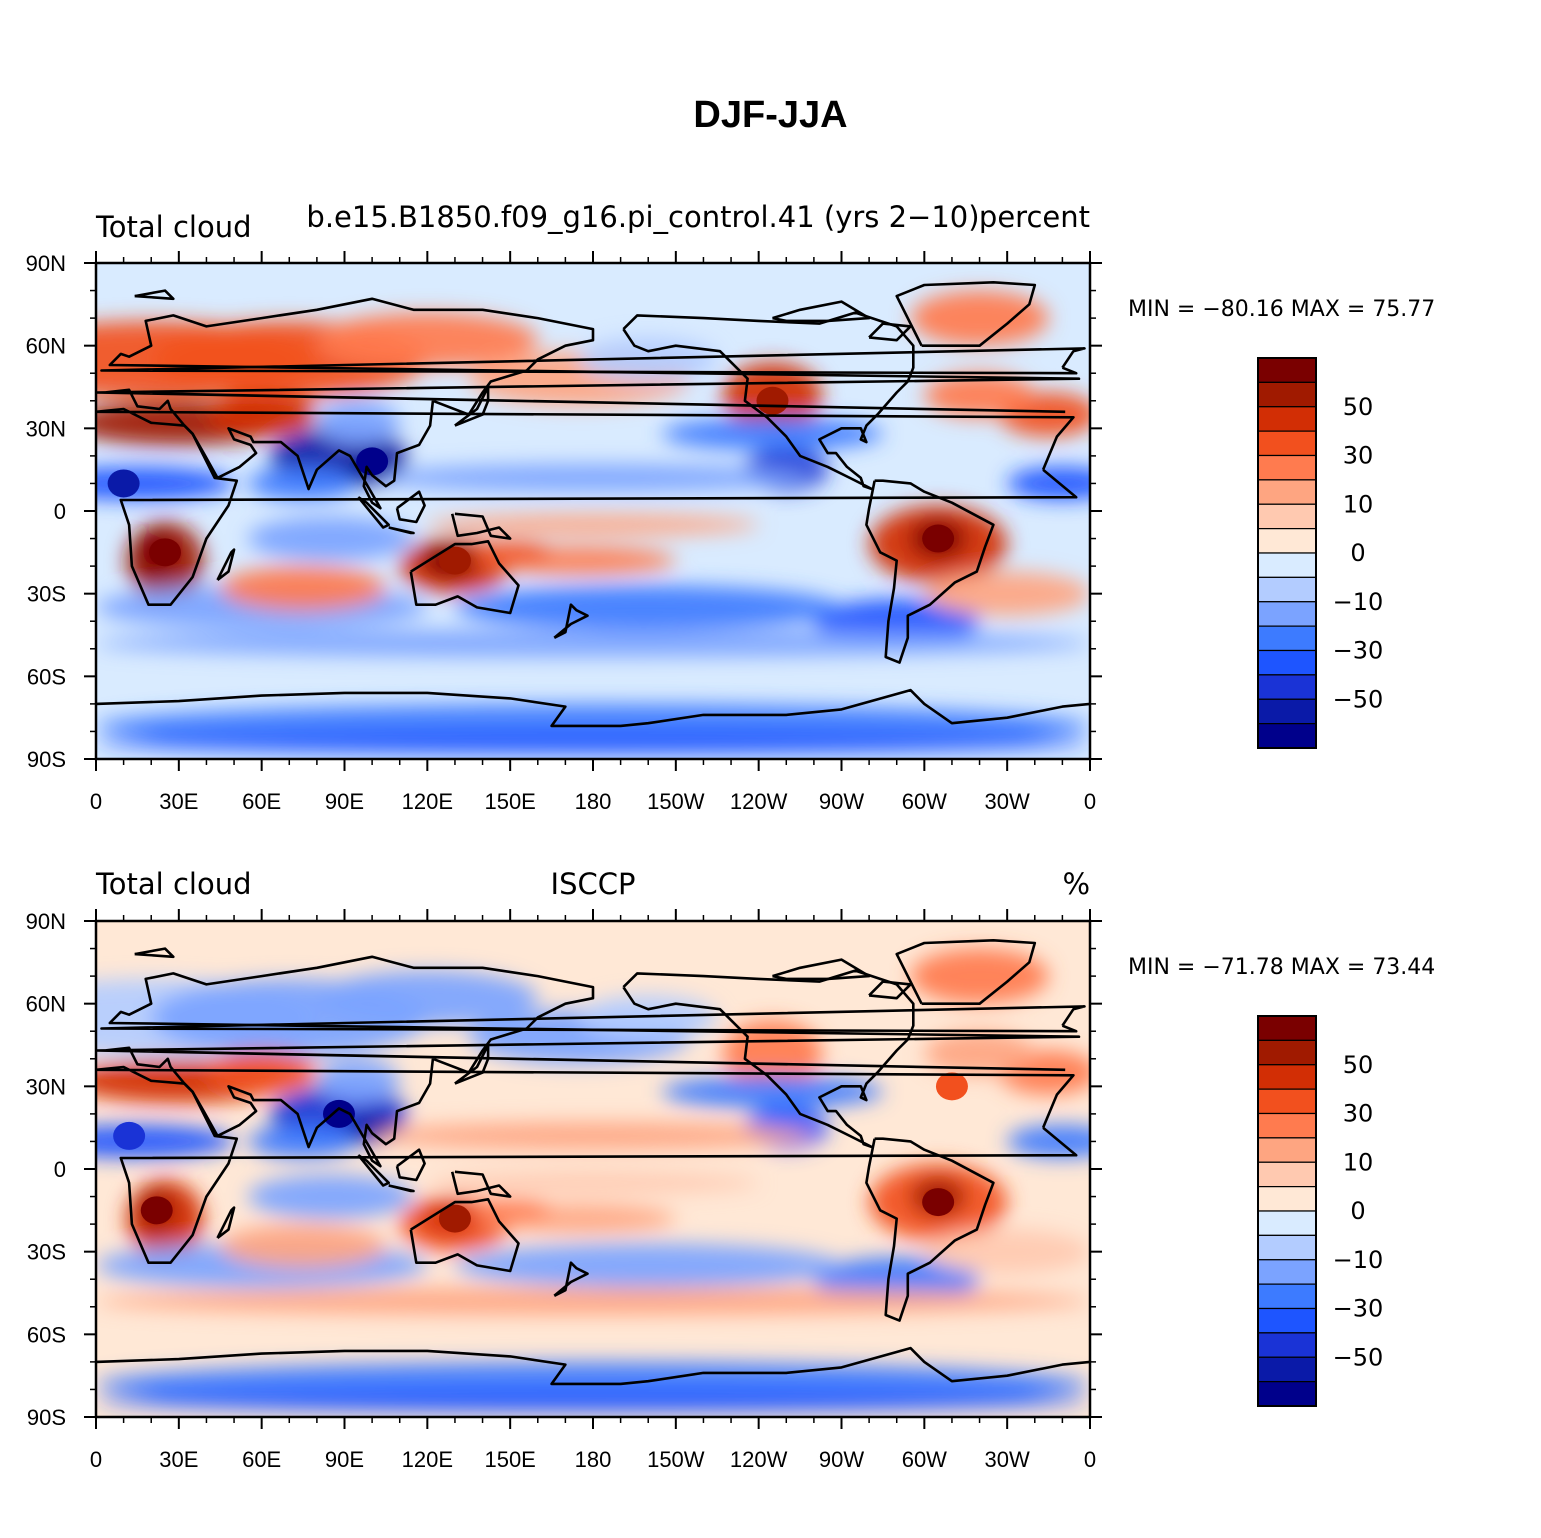  What do you see at coordinates (1320, 1211) in the screenshot?
I see `colorbar: 50 30 10 0 −10 −30 −50` at bounding box center [1320, 1211].